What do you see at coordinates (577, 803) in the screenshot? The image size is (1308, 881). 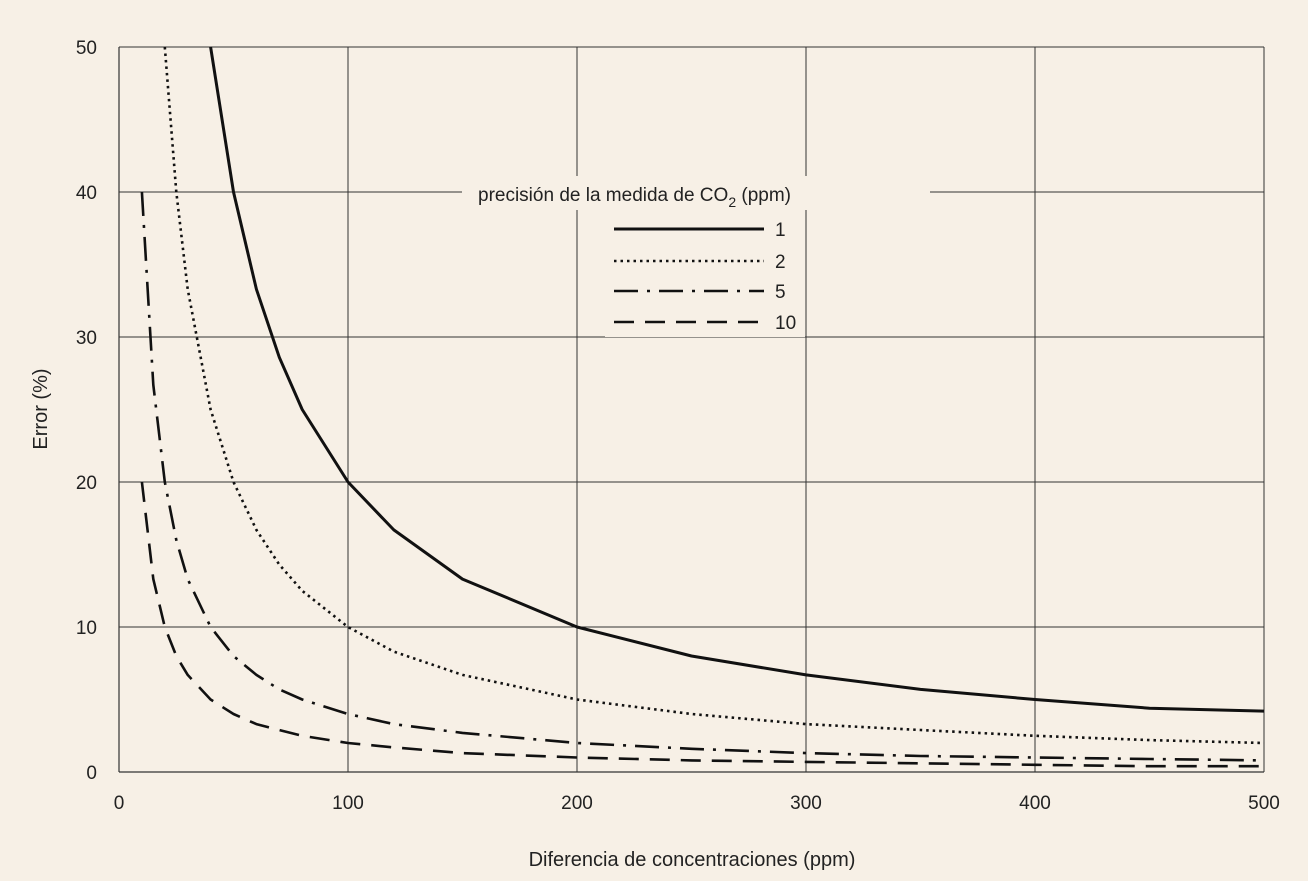 I see `x-tick-label-200: 200` at bounding box center [577, 803].